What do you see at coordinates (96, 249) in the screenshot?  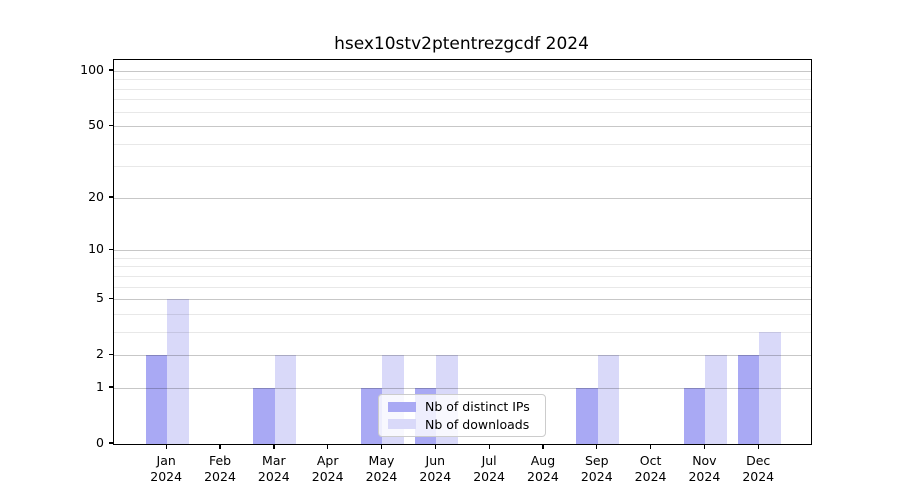 I see `y-tick-label: 10` at bounding box center [96, 249].